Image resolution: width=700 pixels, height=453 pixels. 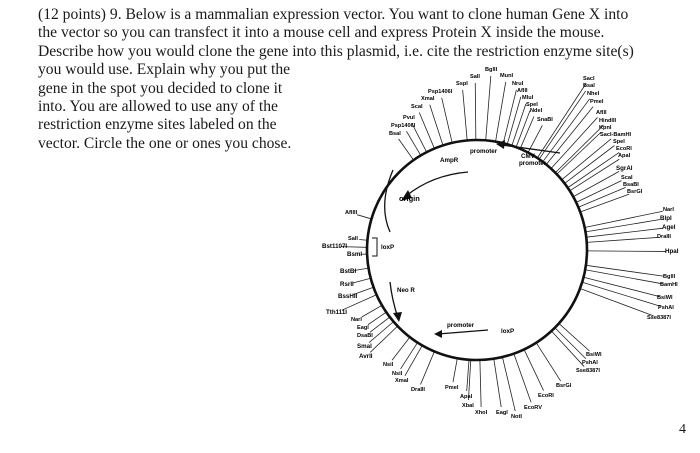 What do you see at coordinates (375, 247) in the screenshot?
I see `lox-bracket-left` at bounding box center [375, 247].